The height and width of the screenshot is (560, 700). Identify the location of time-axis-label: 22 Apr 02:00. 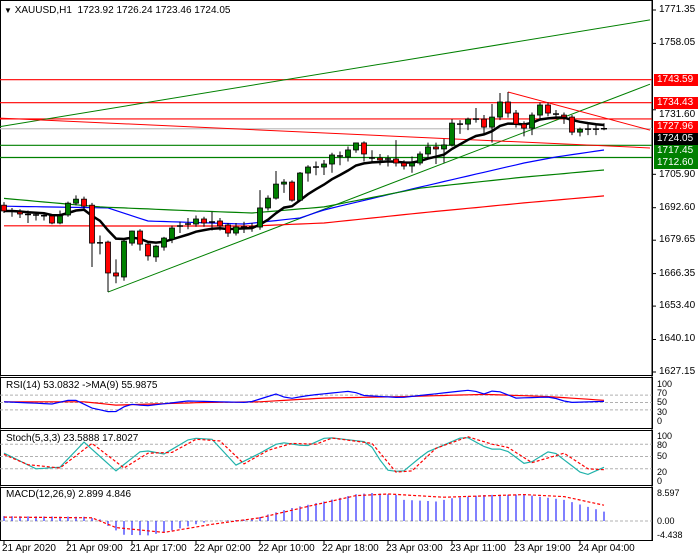
(222, 548).